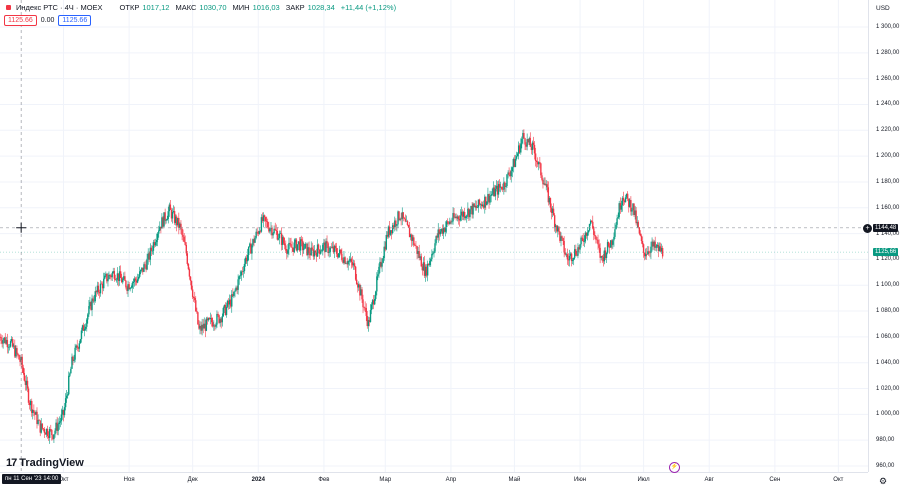 Image resolution: width=900 pixels, height=489 pixels. Describe the element at coordinates (674, 467) in the screenshot. I see `lightning-bolt-icon: ⚡` at that location.